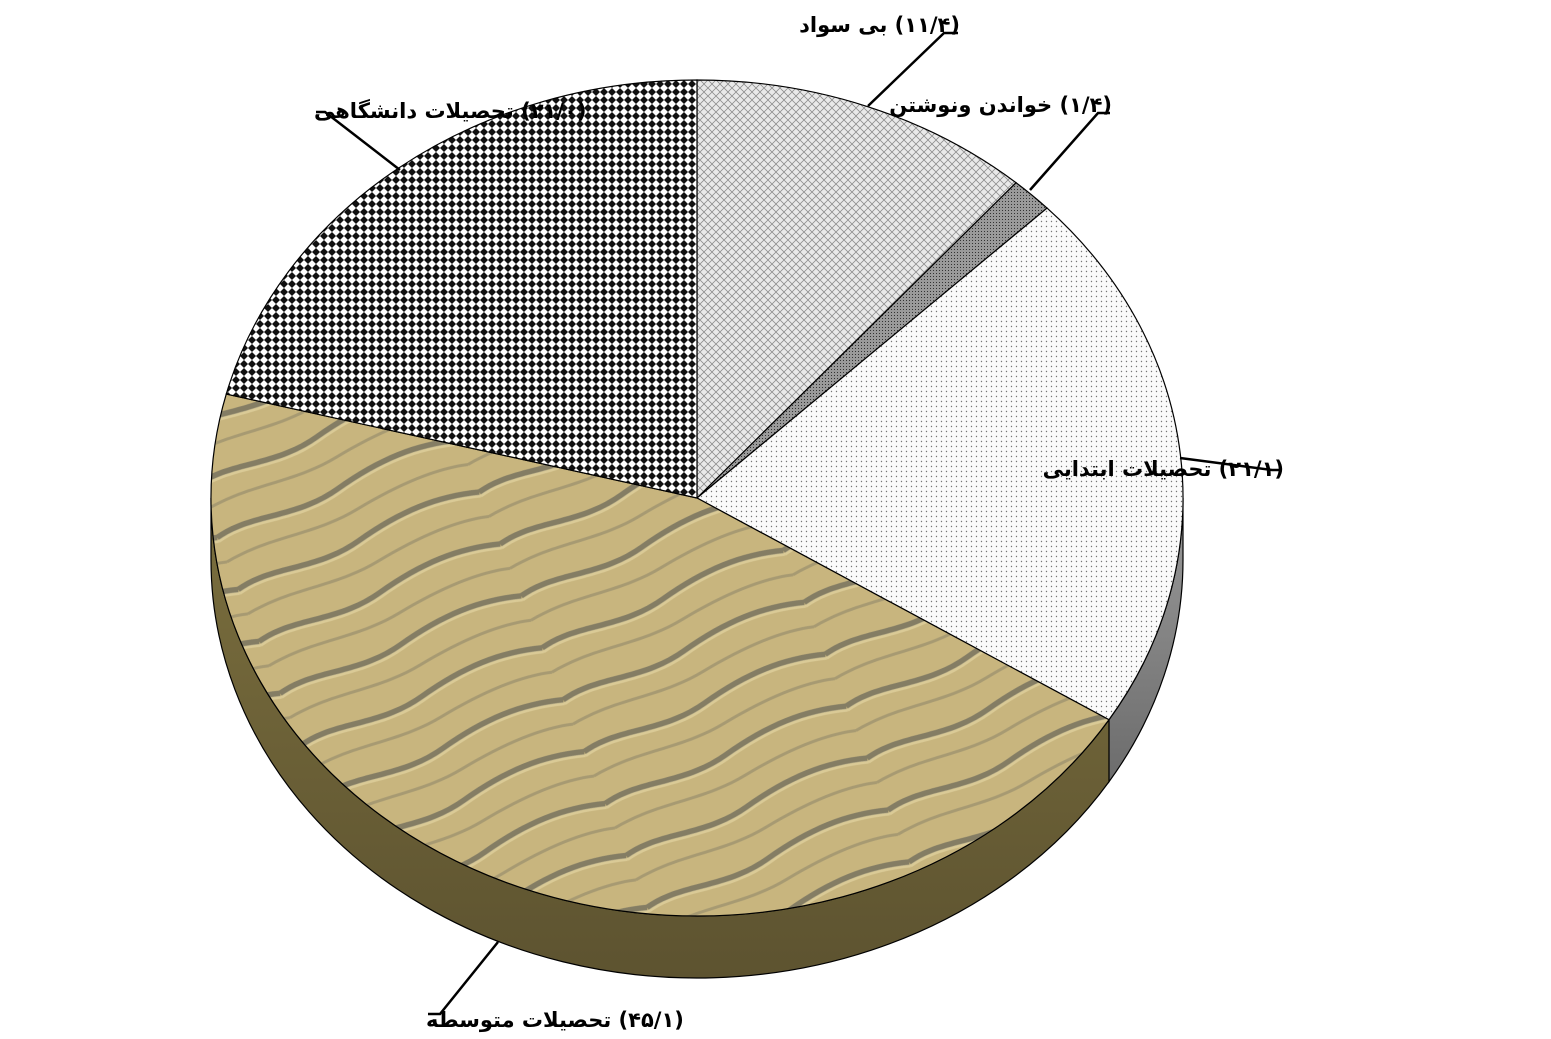 This screenshot has width=1551, height=1039. I want to click on slice-خواندن-ونوشتن-leader-line, so click(1069, 151).